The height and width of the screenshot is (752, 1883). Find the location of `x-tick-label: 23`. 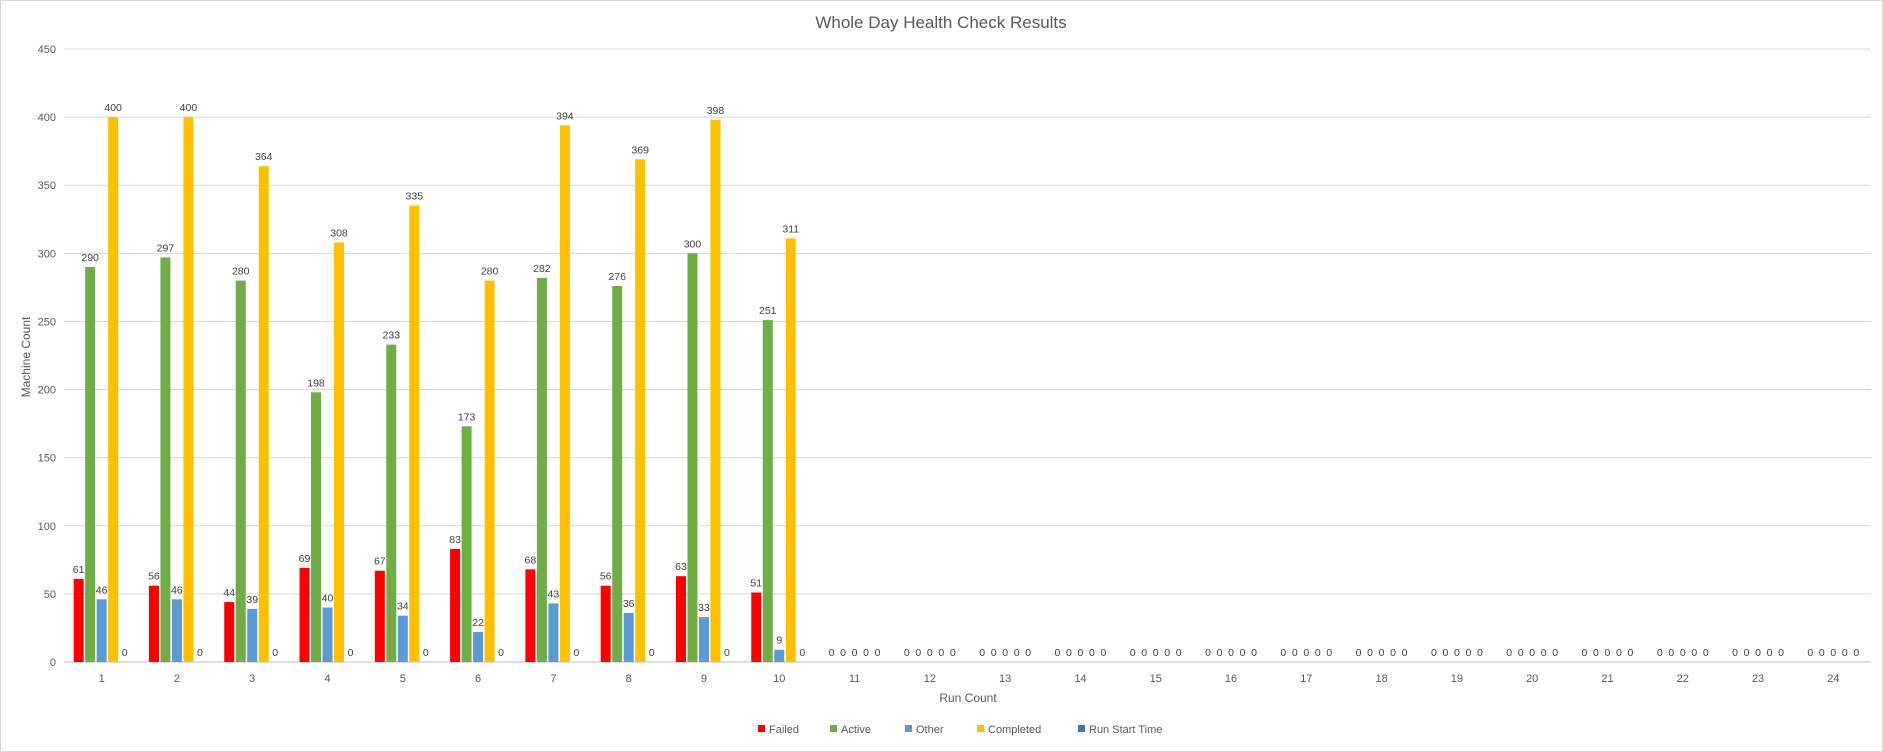

x-tick-label: 23 is located at coordinates (1758, 679).